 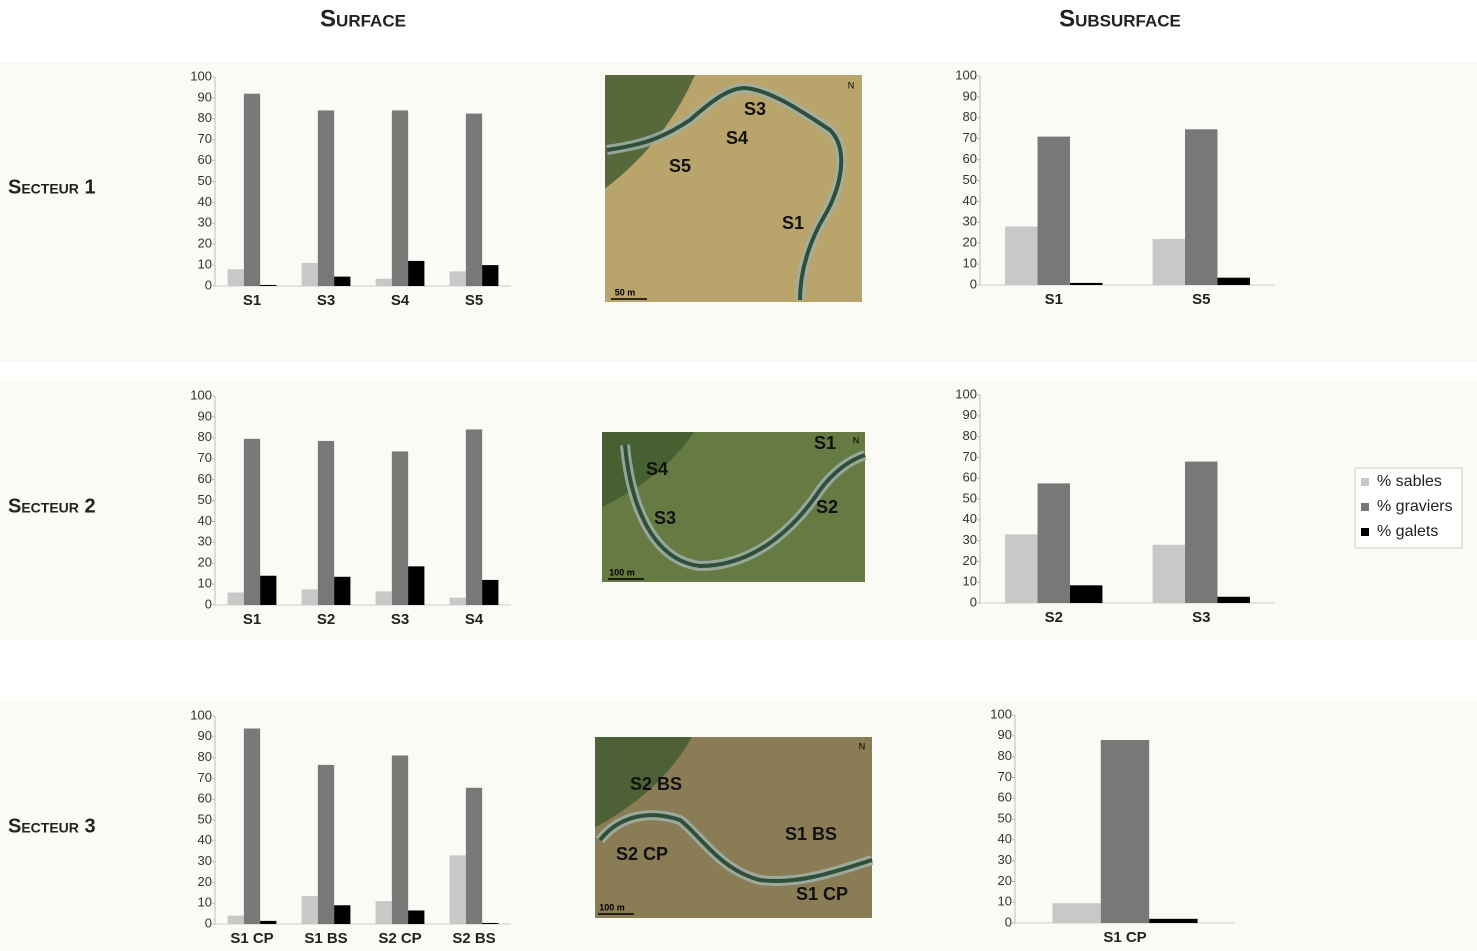 What do you see at coordinates (1409, 481) in the screenshot?
I see `legend-label: % sables` at bounding box center [1409, 481].